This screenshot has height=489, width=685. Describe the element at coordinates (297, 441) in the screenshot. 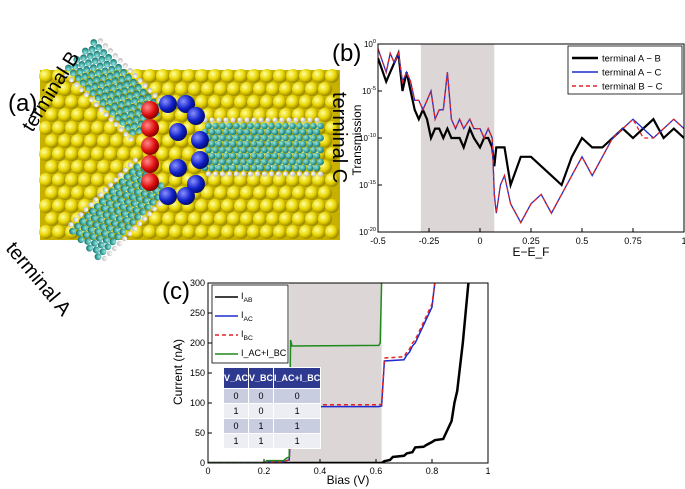

I see `table-cell: 1` at that location.